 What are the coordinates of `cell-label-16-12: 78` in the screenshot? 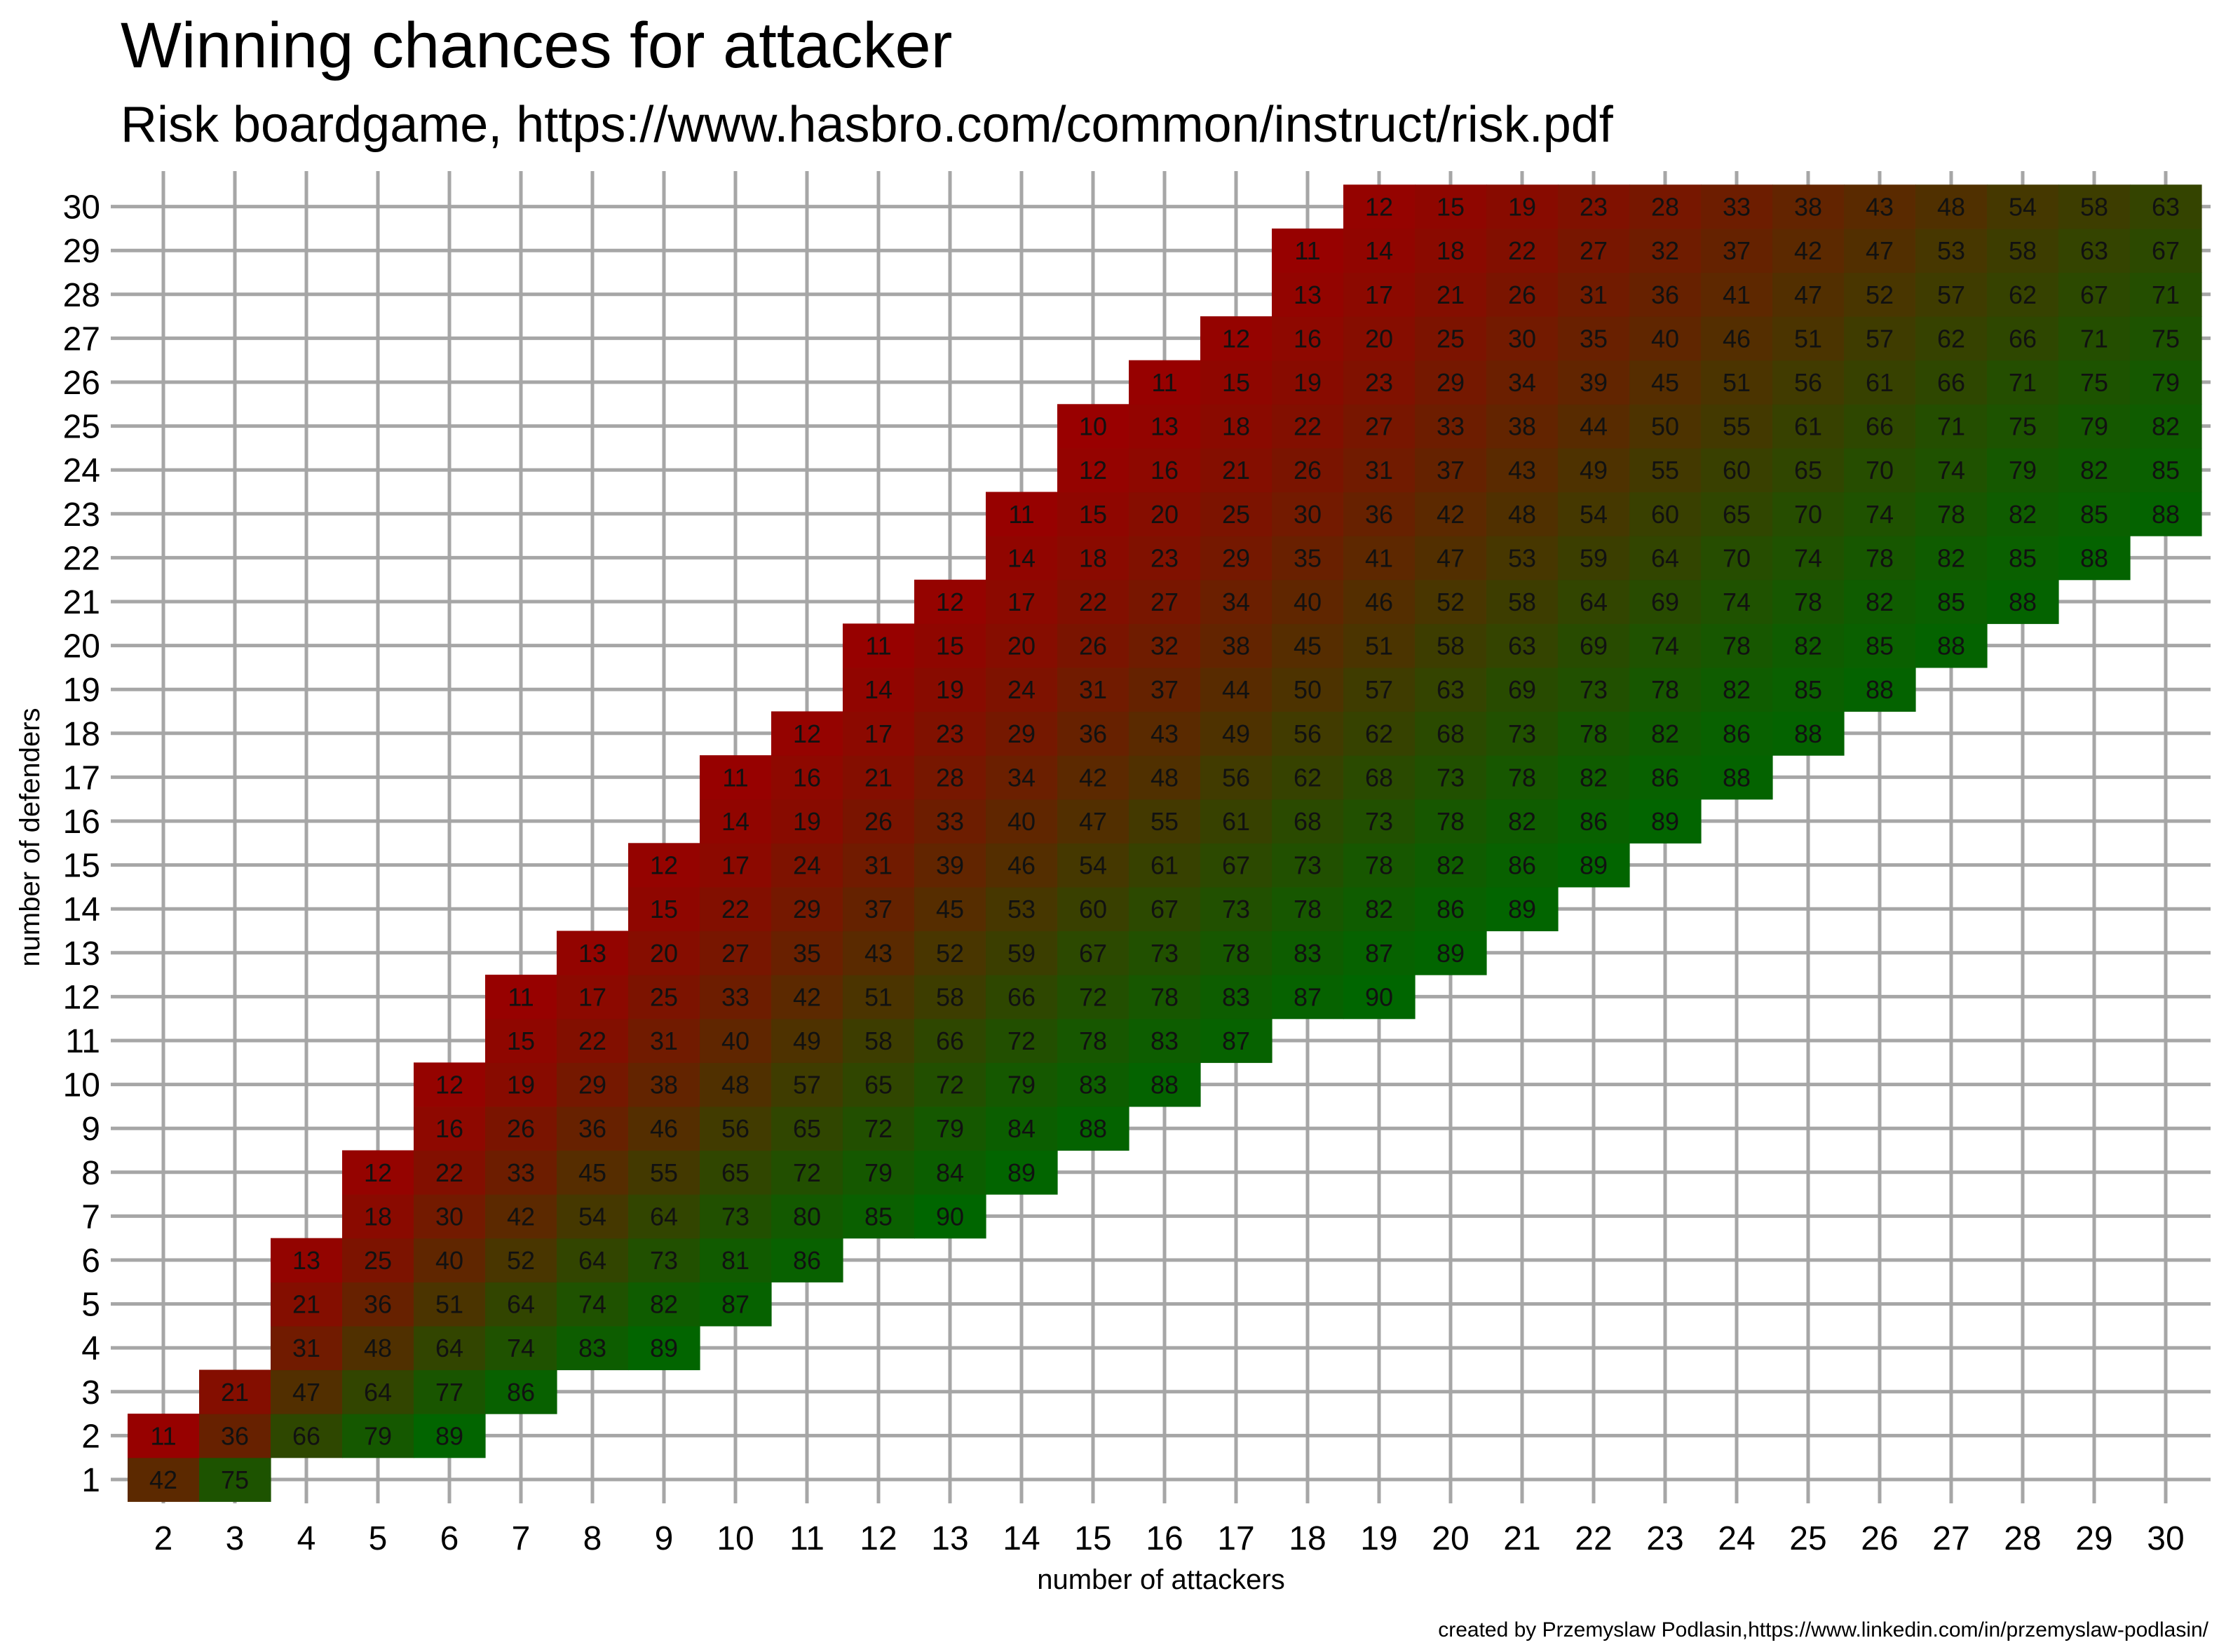 It's located at (1165, 996).